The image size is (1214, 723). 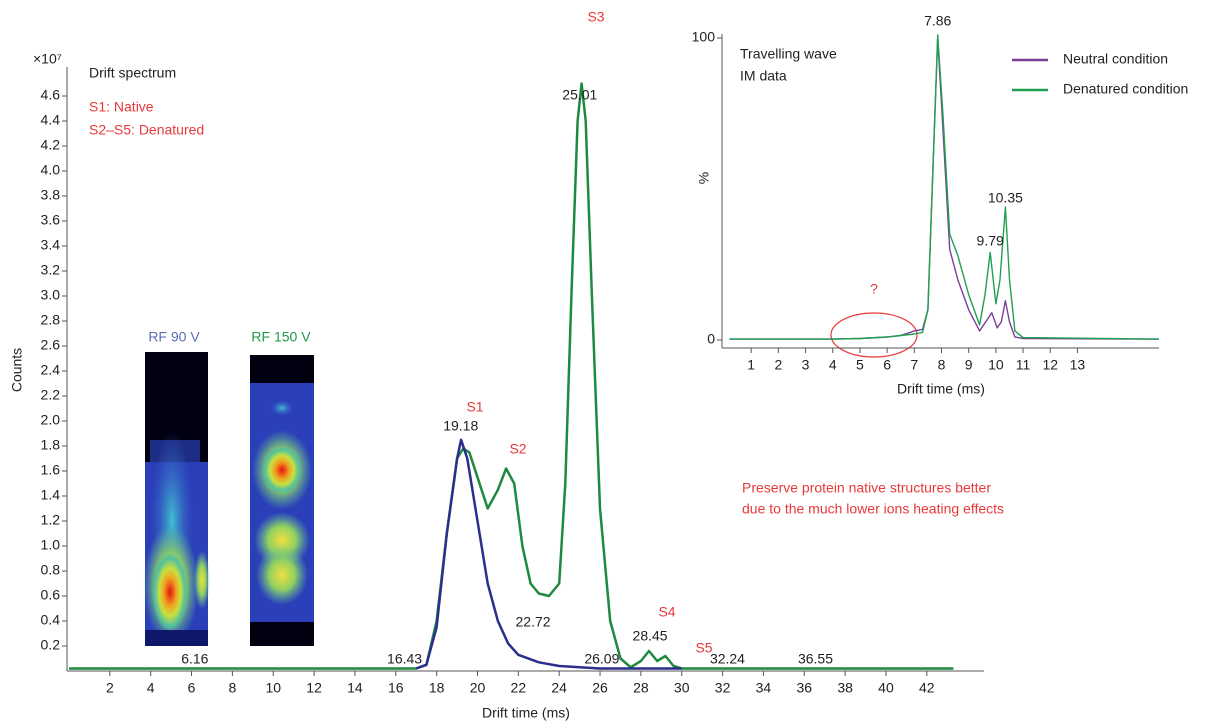 What do you see at coordinates (51, 595) in the screenshot?
I see `y-tick-label: 0.6` at bounding box center [51, 595].